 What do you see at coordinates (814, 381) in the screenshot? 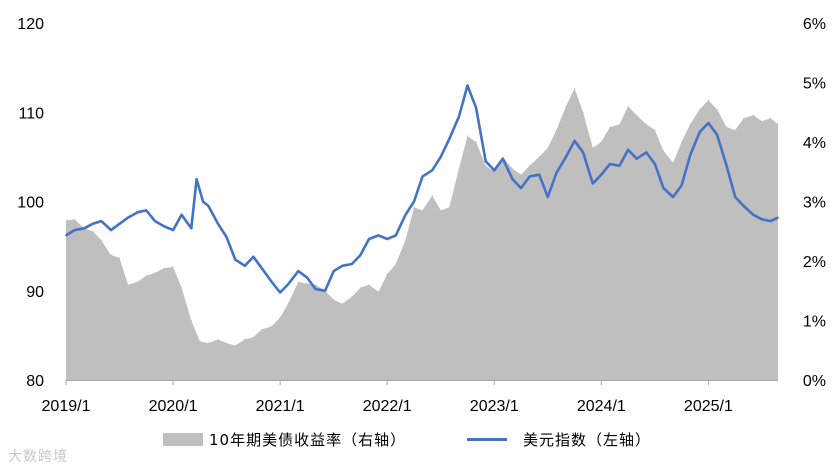
I see `y-right-tick-label-0: 0%` at bounding box center [814, 381].